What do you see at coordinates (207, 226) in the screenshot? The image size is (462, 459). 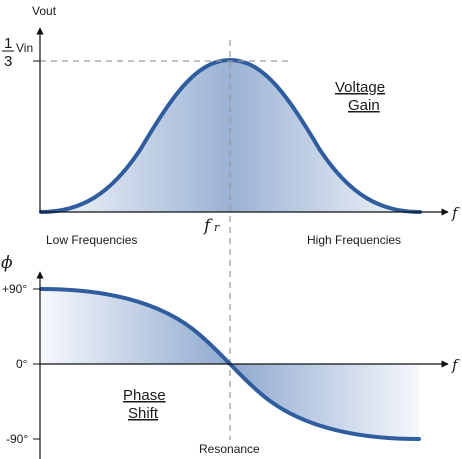 I see `fr-label: f` at bounding box center [207, 226].